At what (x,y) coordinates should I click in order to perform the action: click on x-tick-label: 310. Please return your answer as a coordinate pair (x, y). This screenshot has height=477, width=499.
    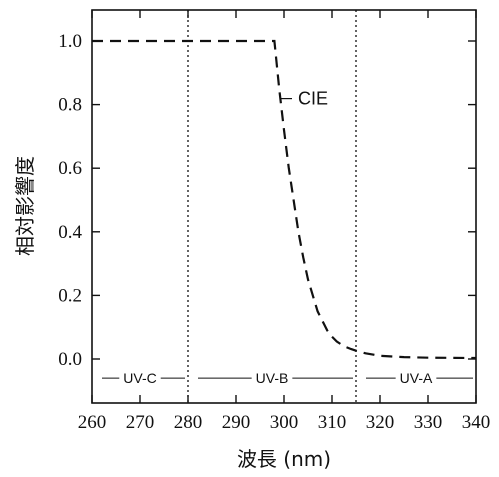
    Looking at the image, I should click on (332, 422).